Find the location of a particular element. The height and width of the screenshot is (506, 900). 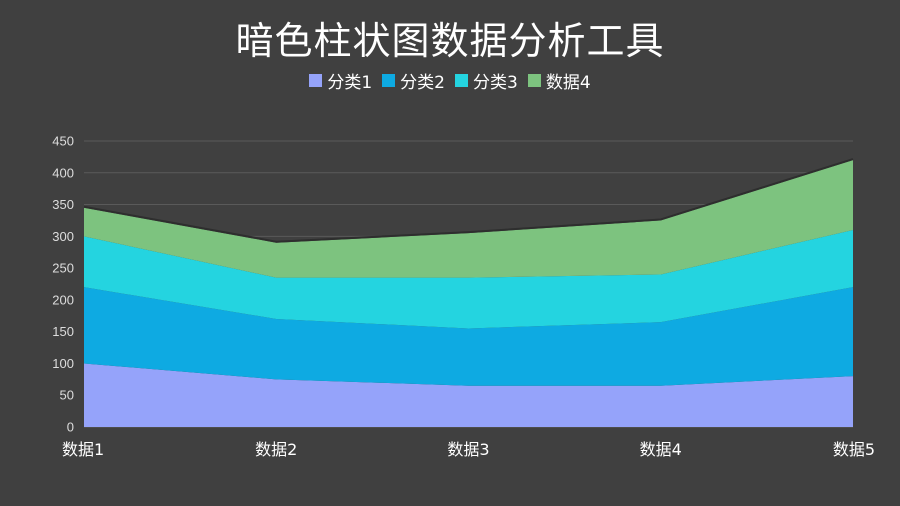

legend-item-series-3: 分类3 is located at coordinates (486, 80).